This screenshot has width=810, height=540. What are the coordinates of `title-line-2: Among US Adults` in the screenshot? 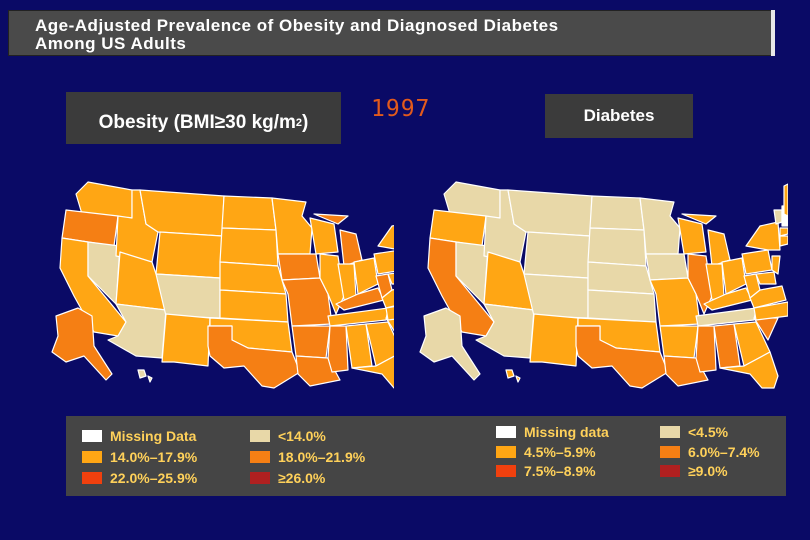 It's located at (111, 43).